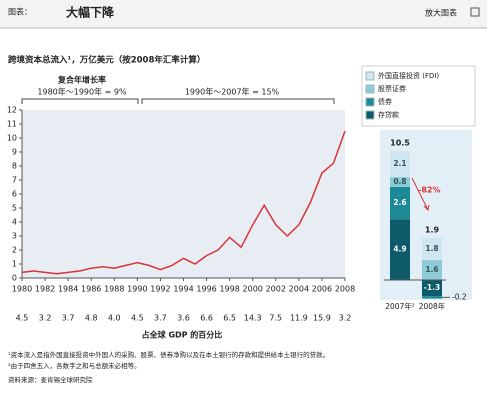  Describe the element at coordinates (408, 75) in the screenshot. I see `legend-label: 外国直接投资 (FDI)` at that location.